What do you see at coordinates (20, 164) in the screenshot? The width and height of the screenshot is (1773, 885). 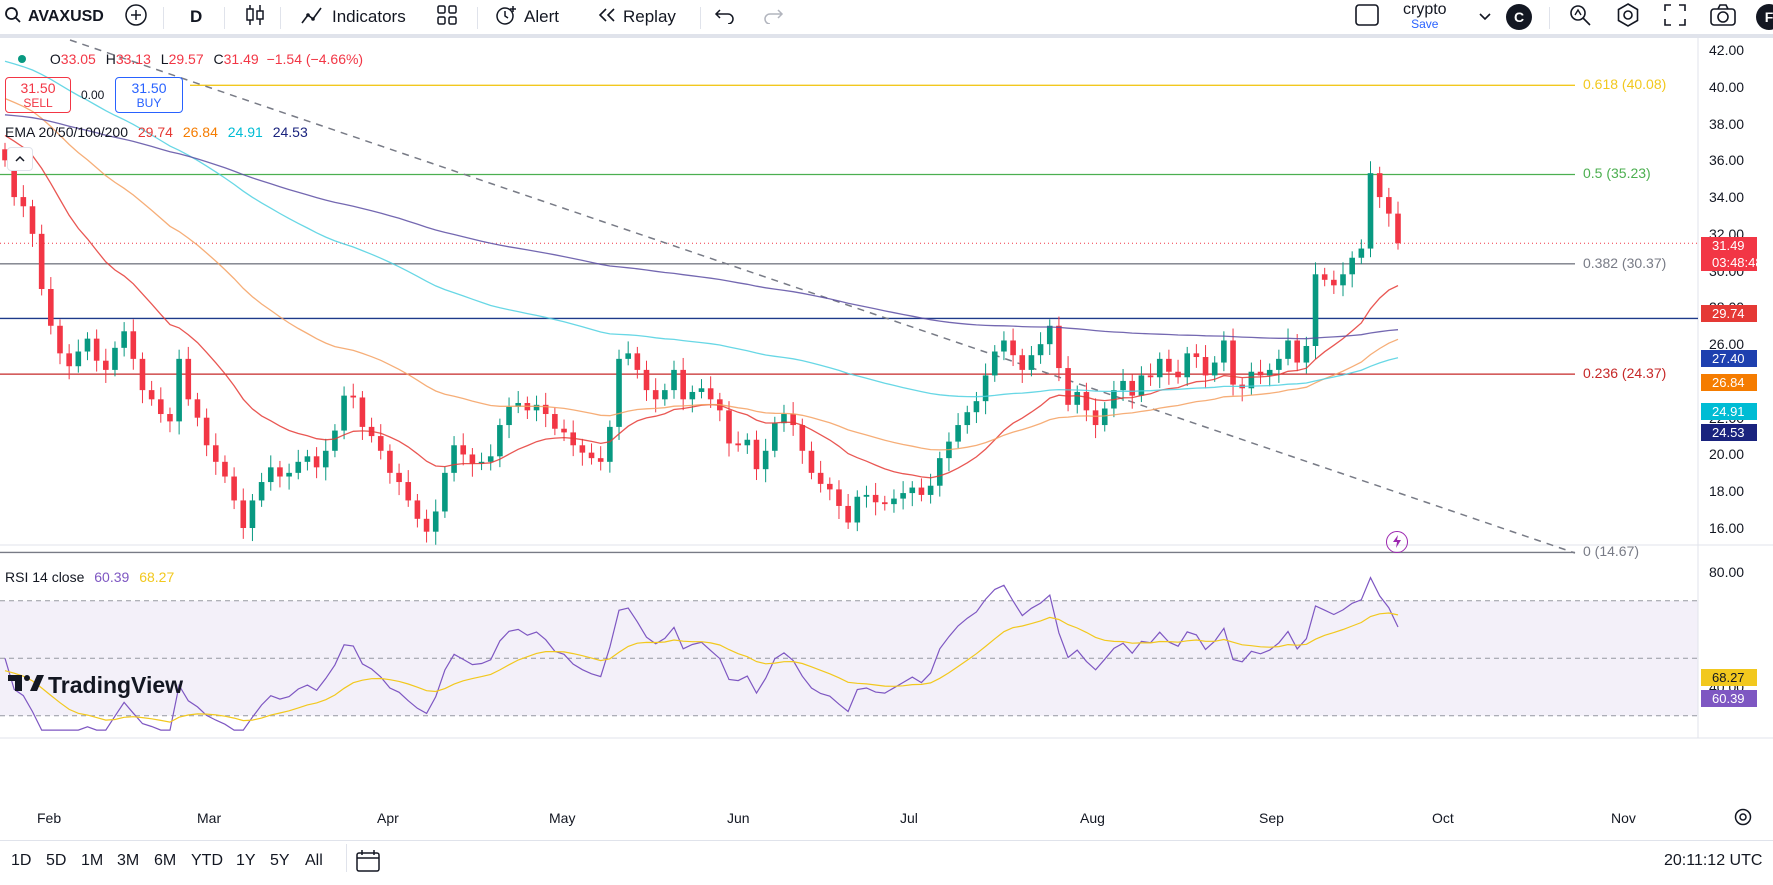 I see `chevron-up-icon` at bounding box center [20, 164].